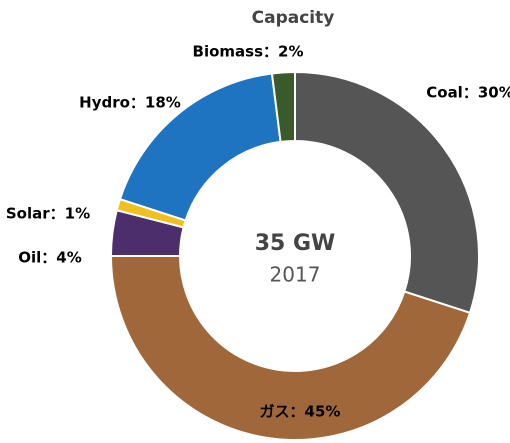  What do you see at coordinates (295, 275) in the screenshot?
I see `center-year: 2017` at bounding box center [295, 275].